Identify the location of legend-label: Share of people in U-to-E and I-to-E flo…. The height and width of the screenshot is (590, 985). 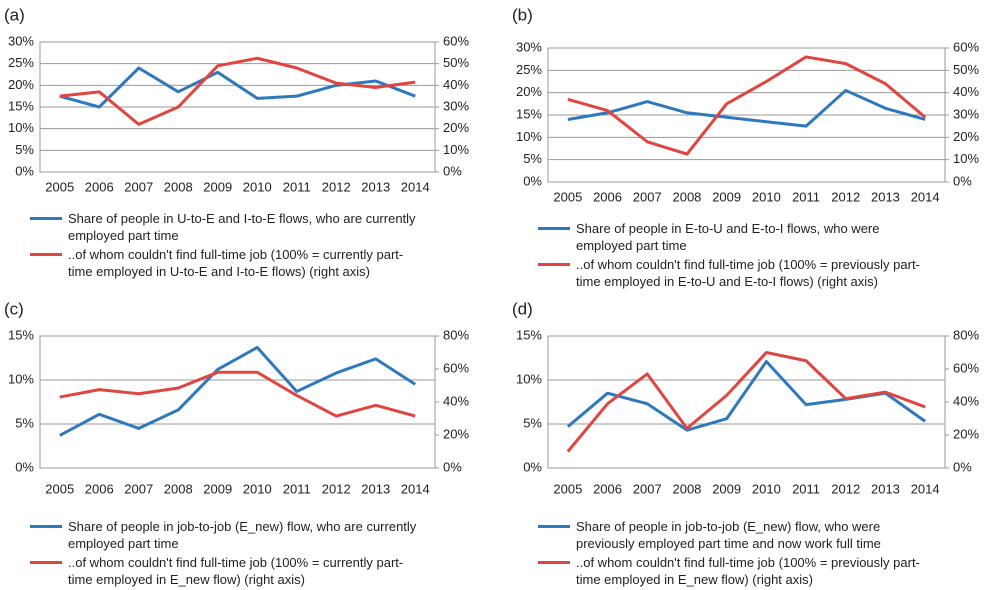
(242, 227).